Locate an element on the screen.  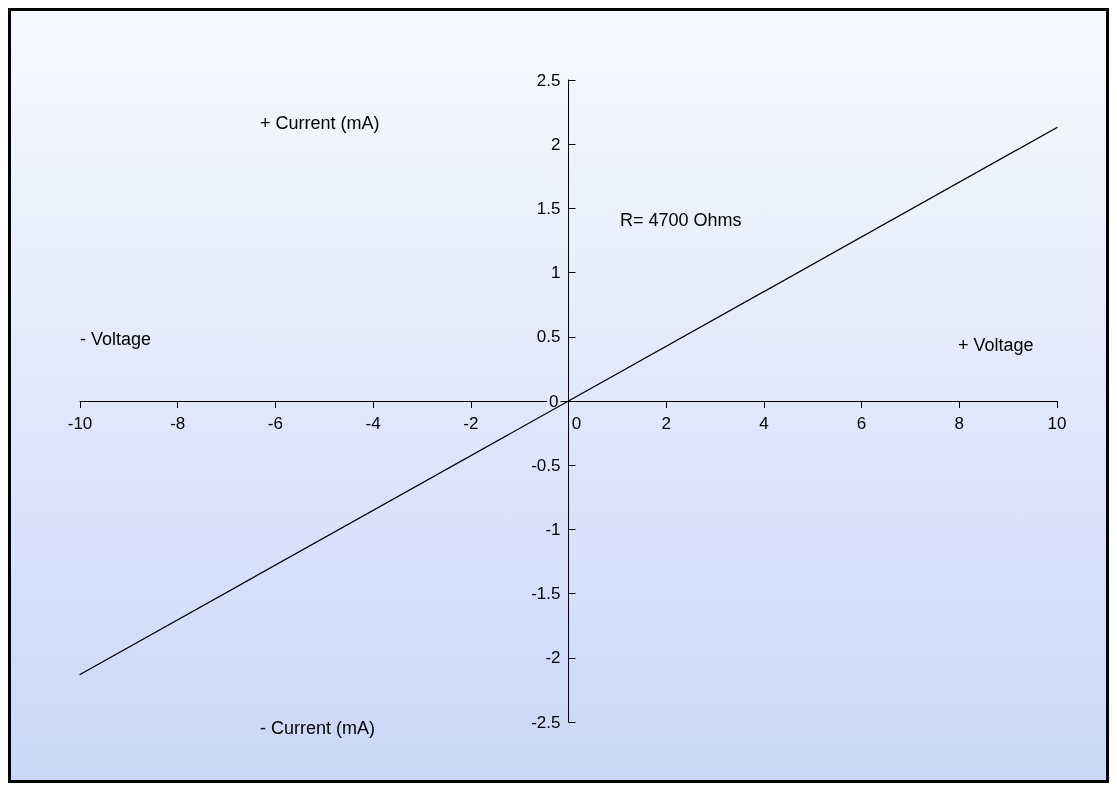
y-tick-label: -2 is located at coordinates (553, 658).